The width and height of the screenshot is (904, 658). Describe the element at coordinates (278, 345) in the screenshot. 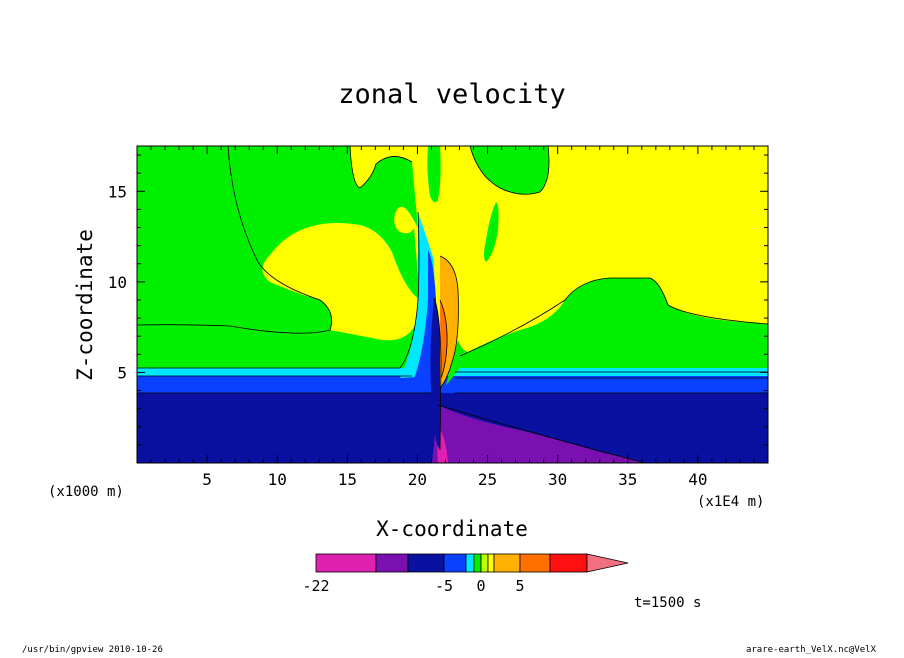

I see `region-green-band` at that location.